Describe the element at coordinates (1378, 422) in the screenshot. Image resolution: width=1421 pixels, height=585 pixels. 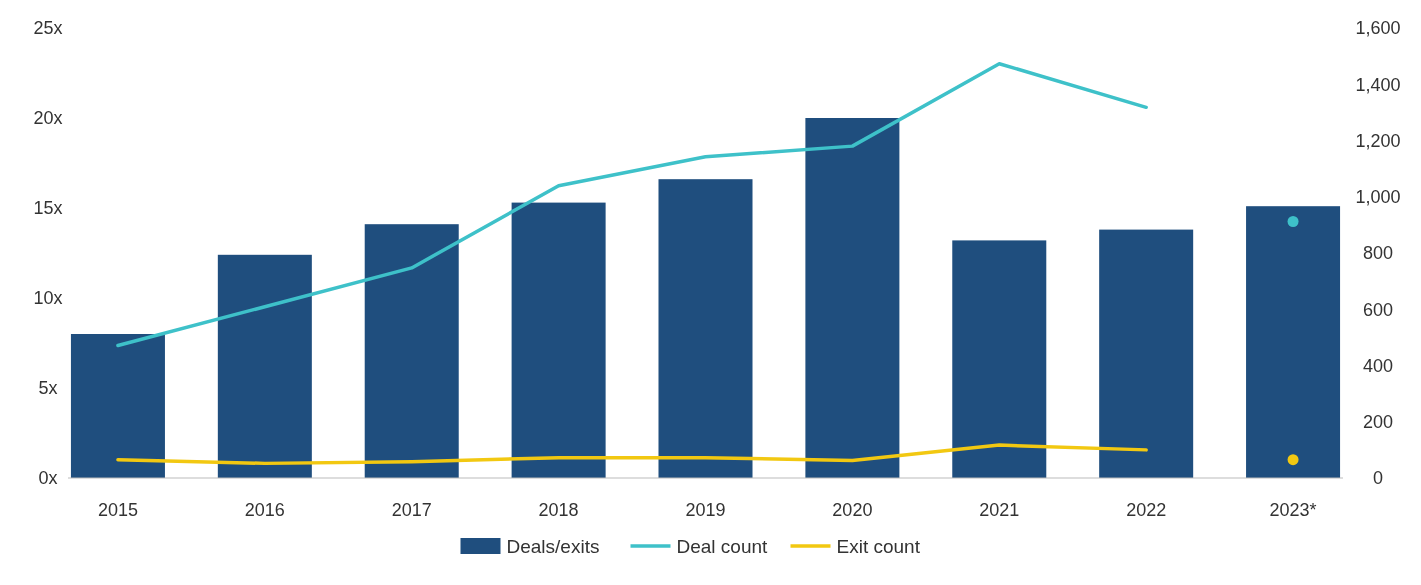
I see `y2-tick-label: 200` at that location.